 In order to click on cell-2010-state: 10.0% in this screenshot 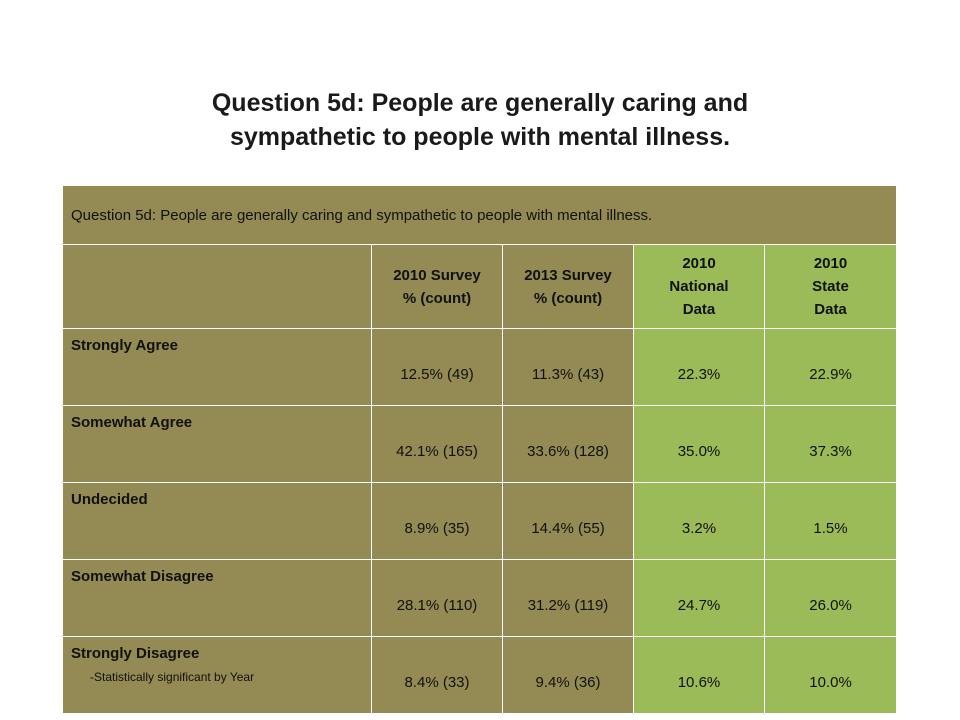, I will do `click(830, 675)`.